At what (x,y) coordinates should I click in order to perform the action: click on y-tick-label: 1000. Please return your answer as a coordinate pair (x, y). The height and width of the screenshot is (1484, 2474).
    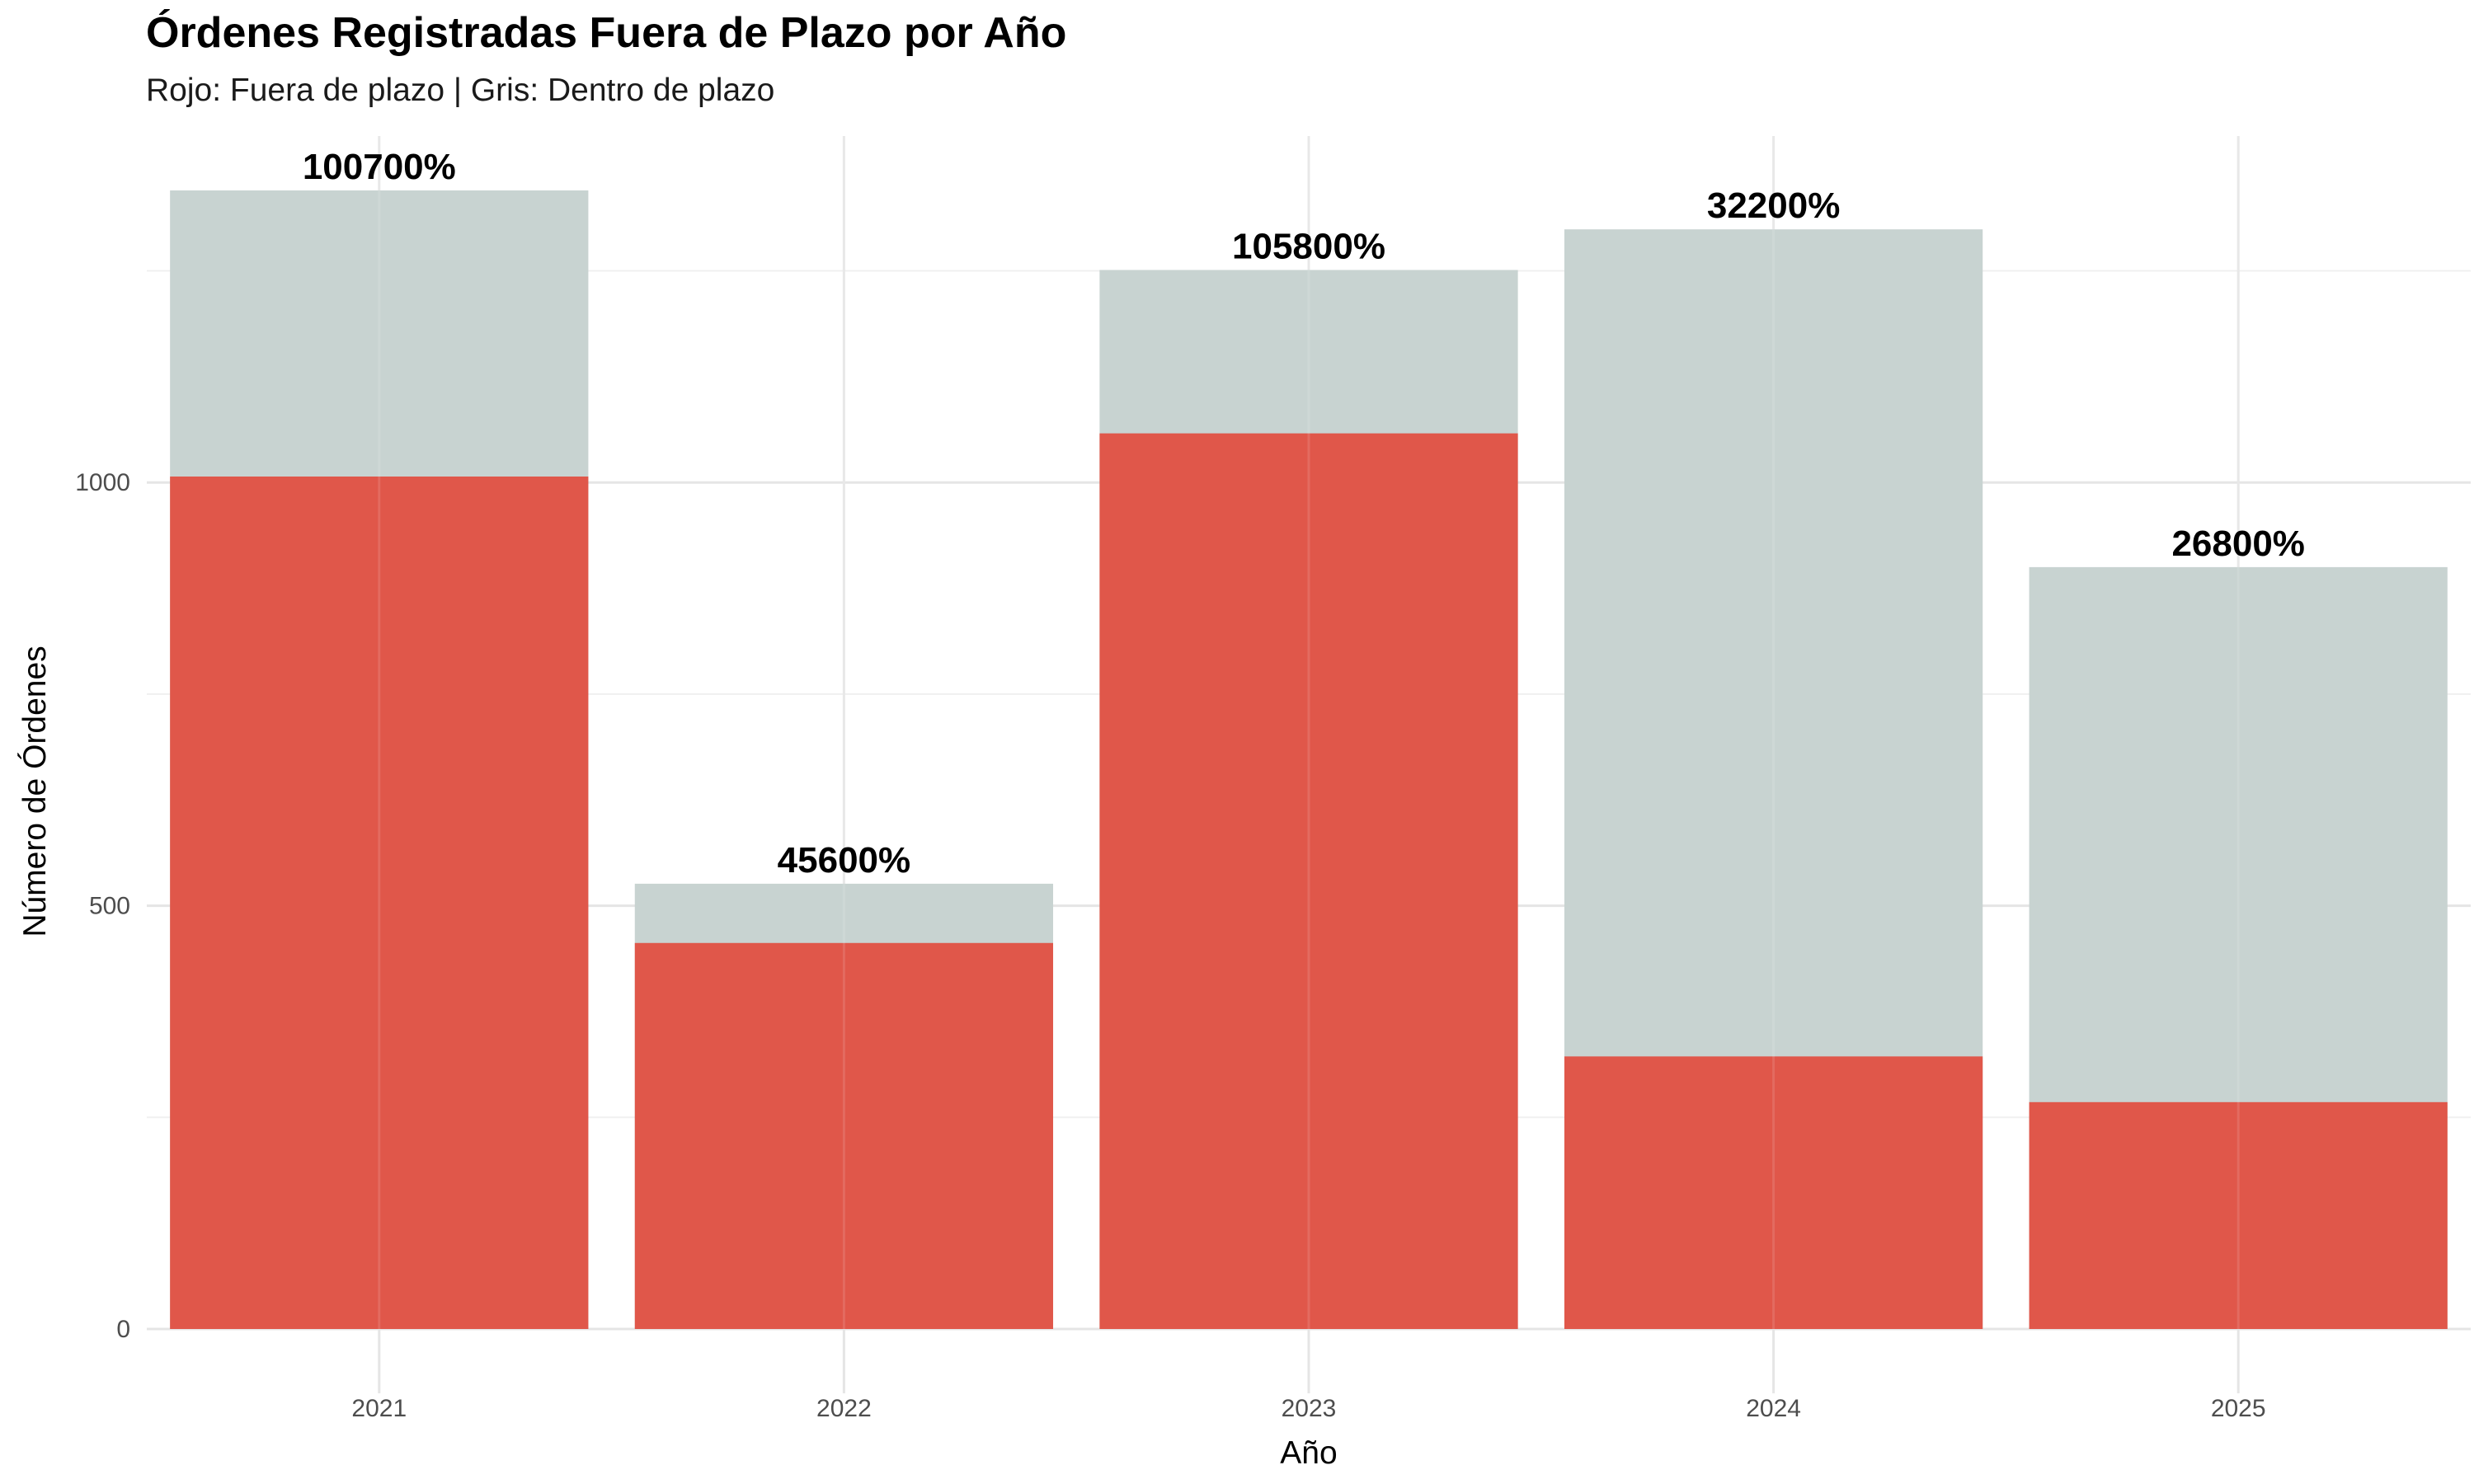
    Looking at the image, I should click on (102, 482).